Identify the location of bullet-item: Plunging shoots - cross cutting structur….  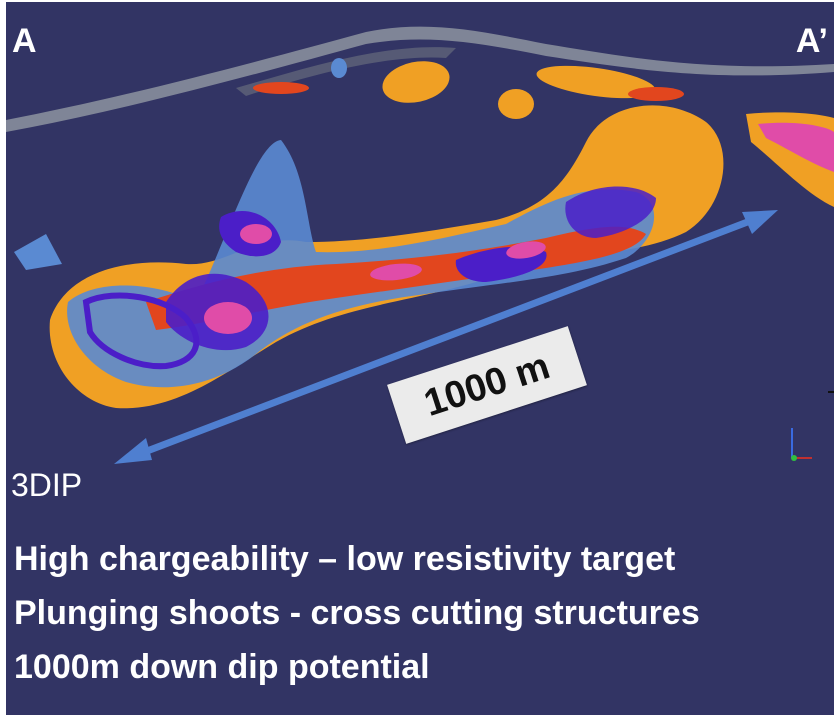
(357, 613).